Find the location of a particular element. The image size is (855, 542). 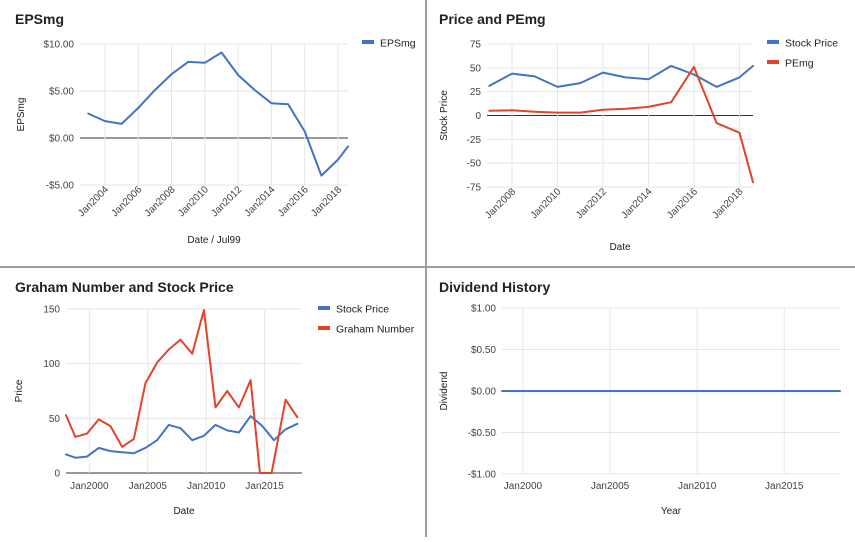

x-tick-label: Jan2006 is located at coordinates (126, 201).